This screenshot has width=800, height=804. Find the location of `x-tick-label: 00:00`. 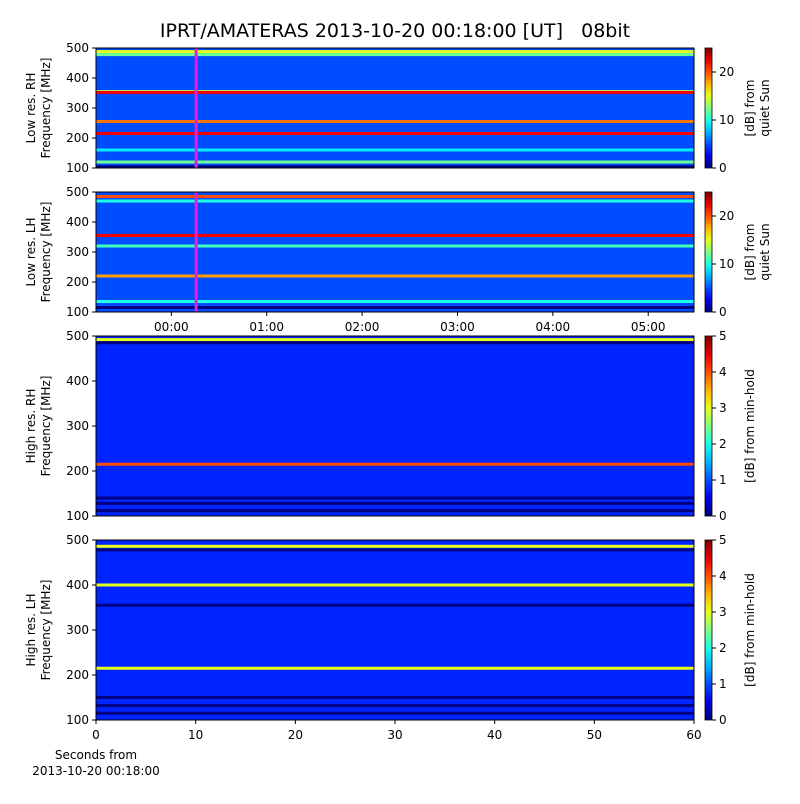

x-tick-label: 00:00 is located at coordinates (171, 327).